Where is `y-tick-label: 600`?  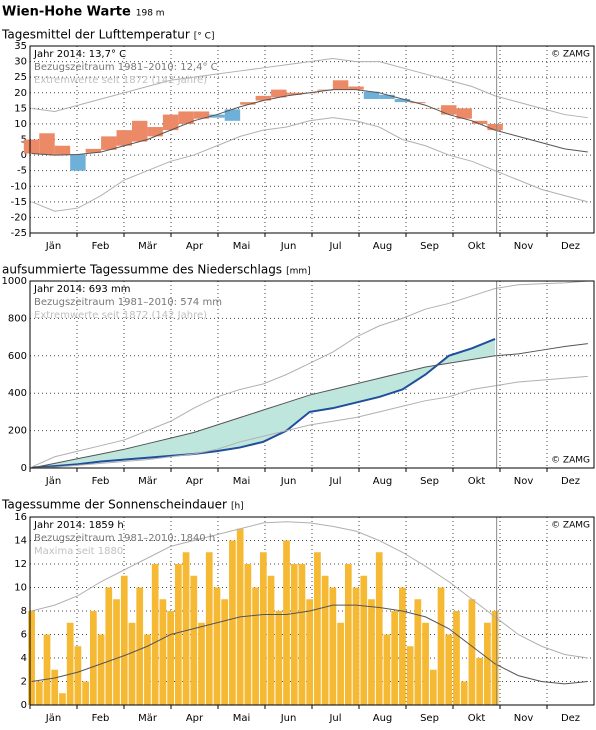 y-tick-label: 600 is located at coordinates (17, 356).